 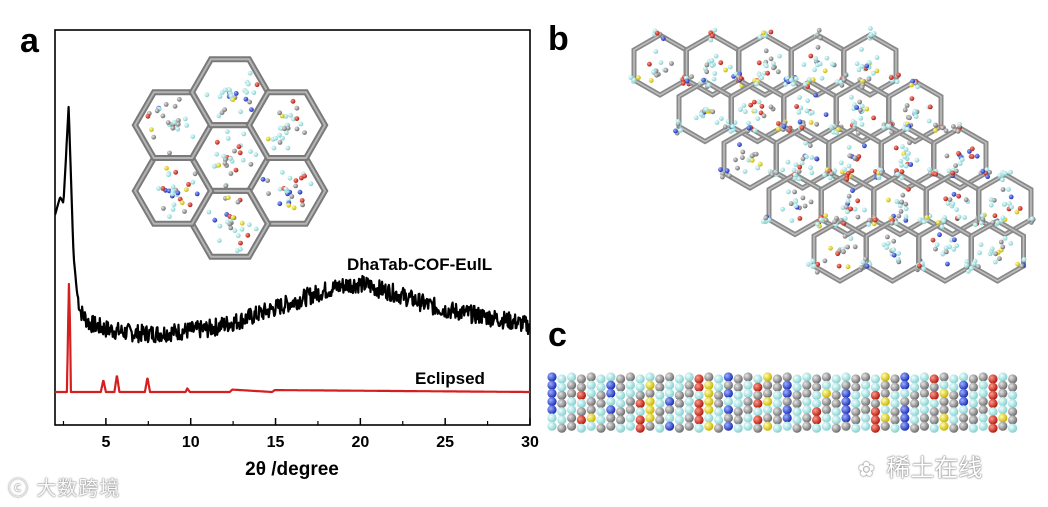 I want to click on wechat-icon: ✿, so click(x=866, y=469).